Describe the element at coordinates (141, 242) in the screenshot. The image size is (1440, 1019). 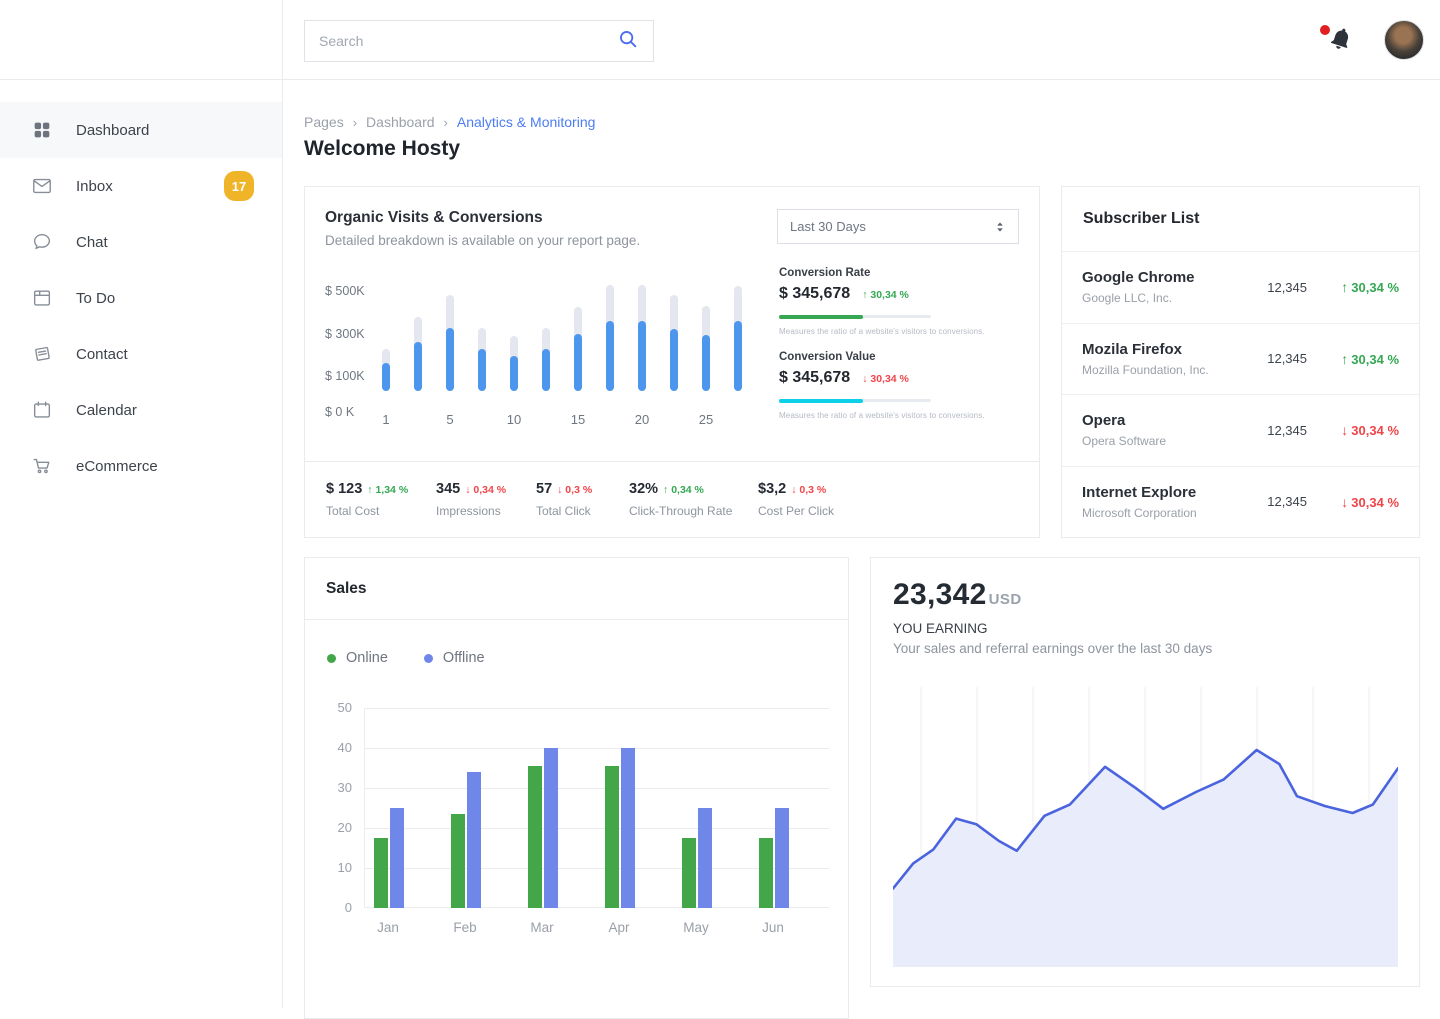
I see `sidebar-item-chat: Chat` at that location.